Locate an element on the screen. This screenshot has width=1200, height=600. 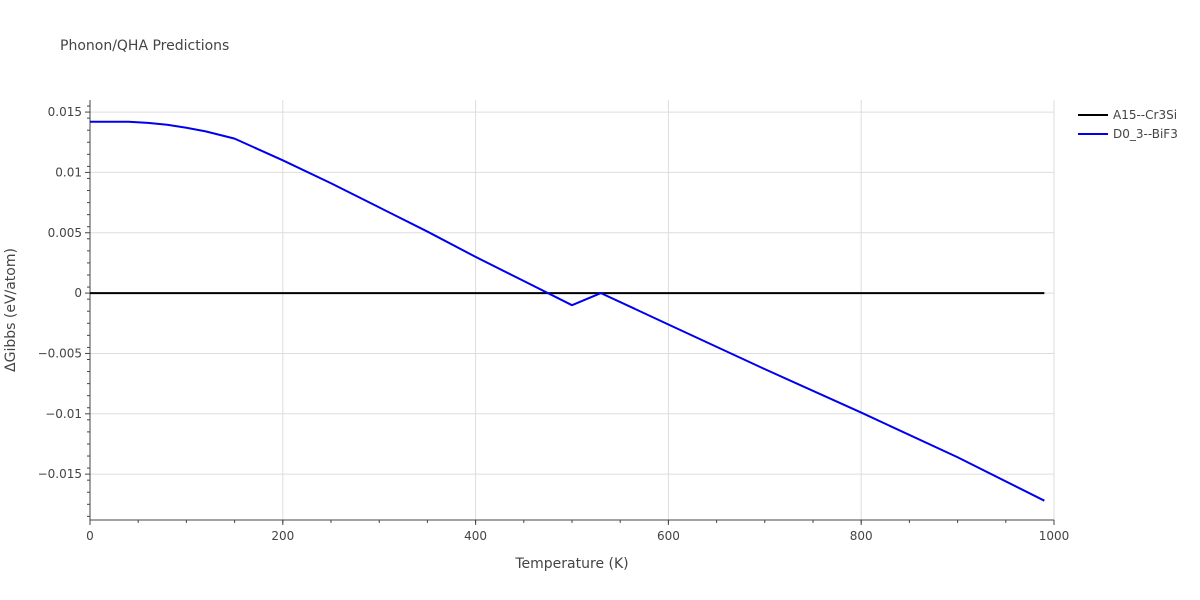
legend-label: D0_3--BiF3 is located at coordinates (1145, 134).